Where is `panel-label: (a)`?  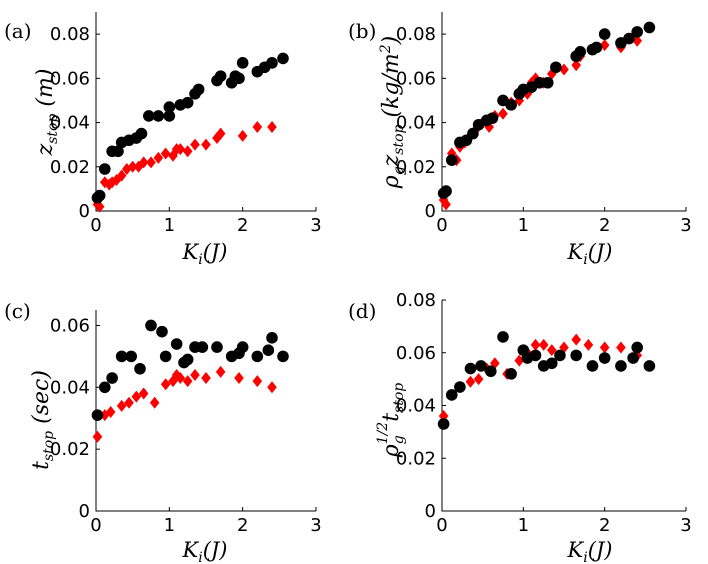 panel-label: (a) is located at coordinates (18, 31).